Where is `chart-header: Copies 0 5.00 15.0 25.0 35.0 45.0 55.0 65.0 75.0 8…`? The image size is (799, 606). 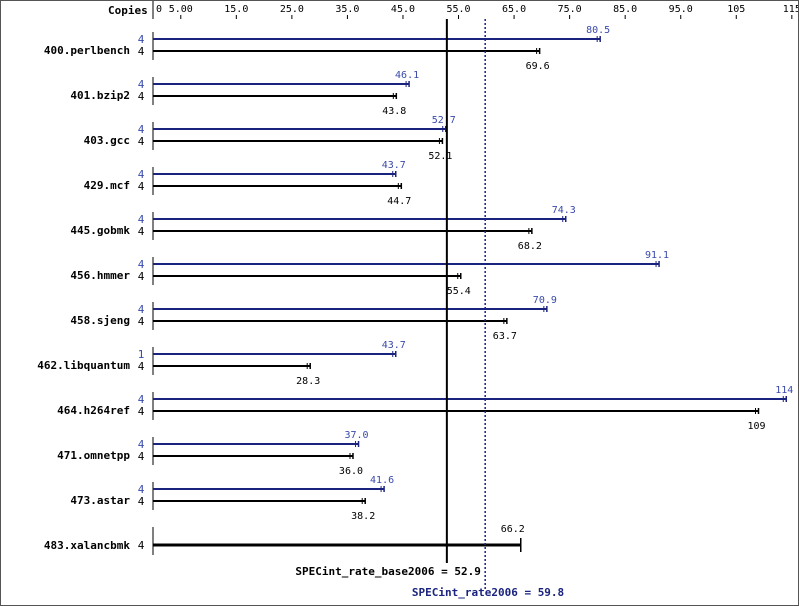
chart-header: Copies 0 5.00 15.0 25.0 35.0 45.0 55.0 65.0 75.0 8… is located at coordinates (453, 10).